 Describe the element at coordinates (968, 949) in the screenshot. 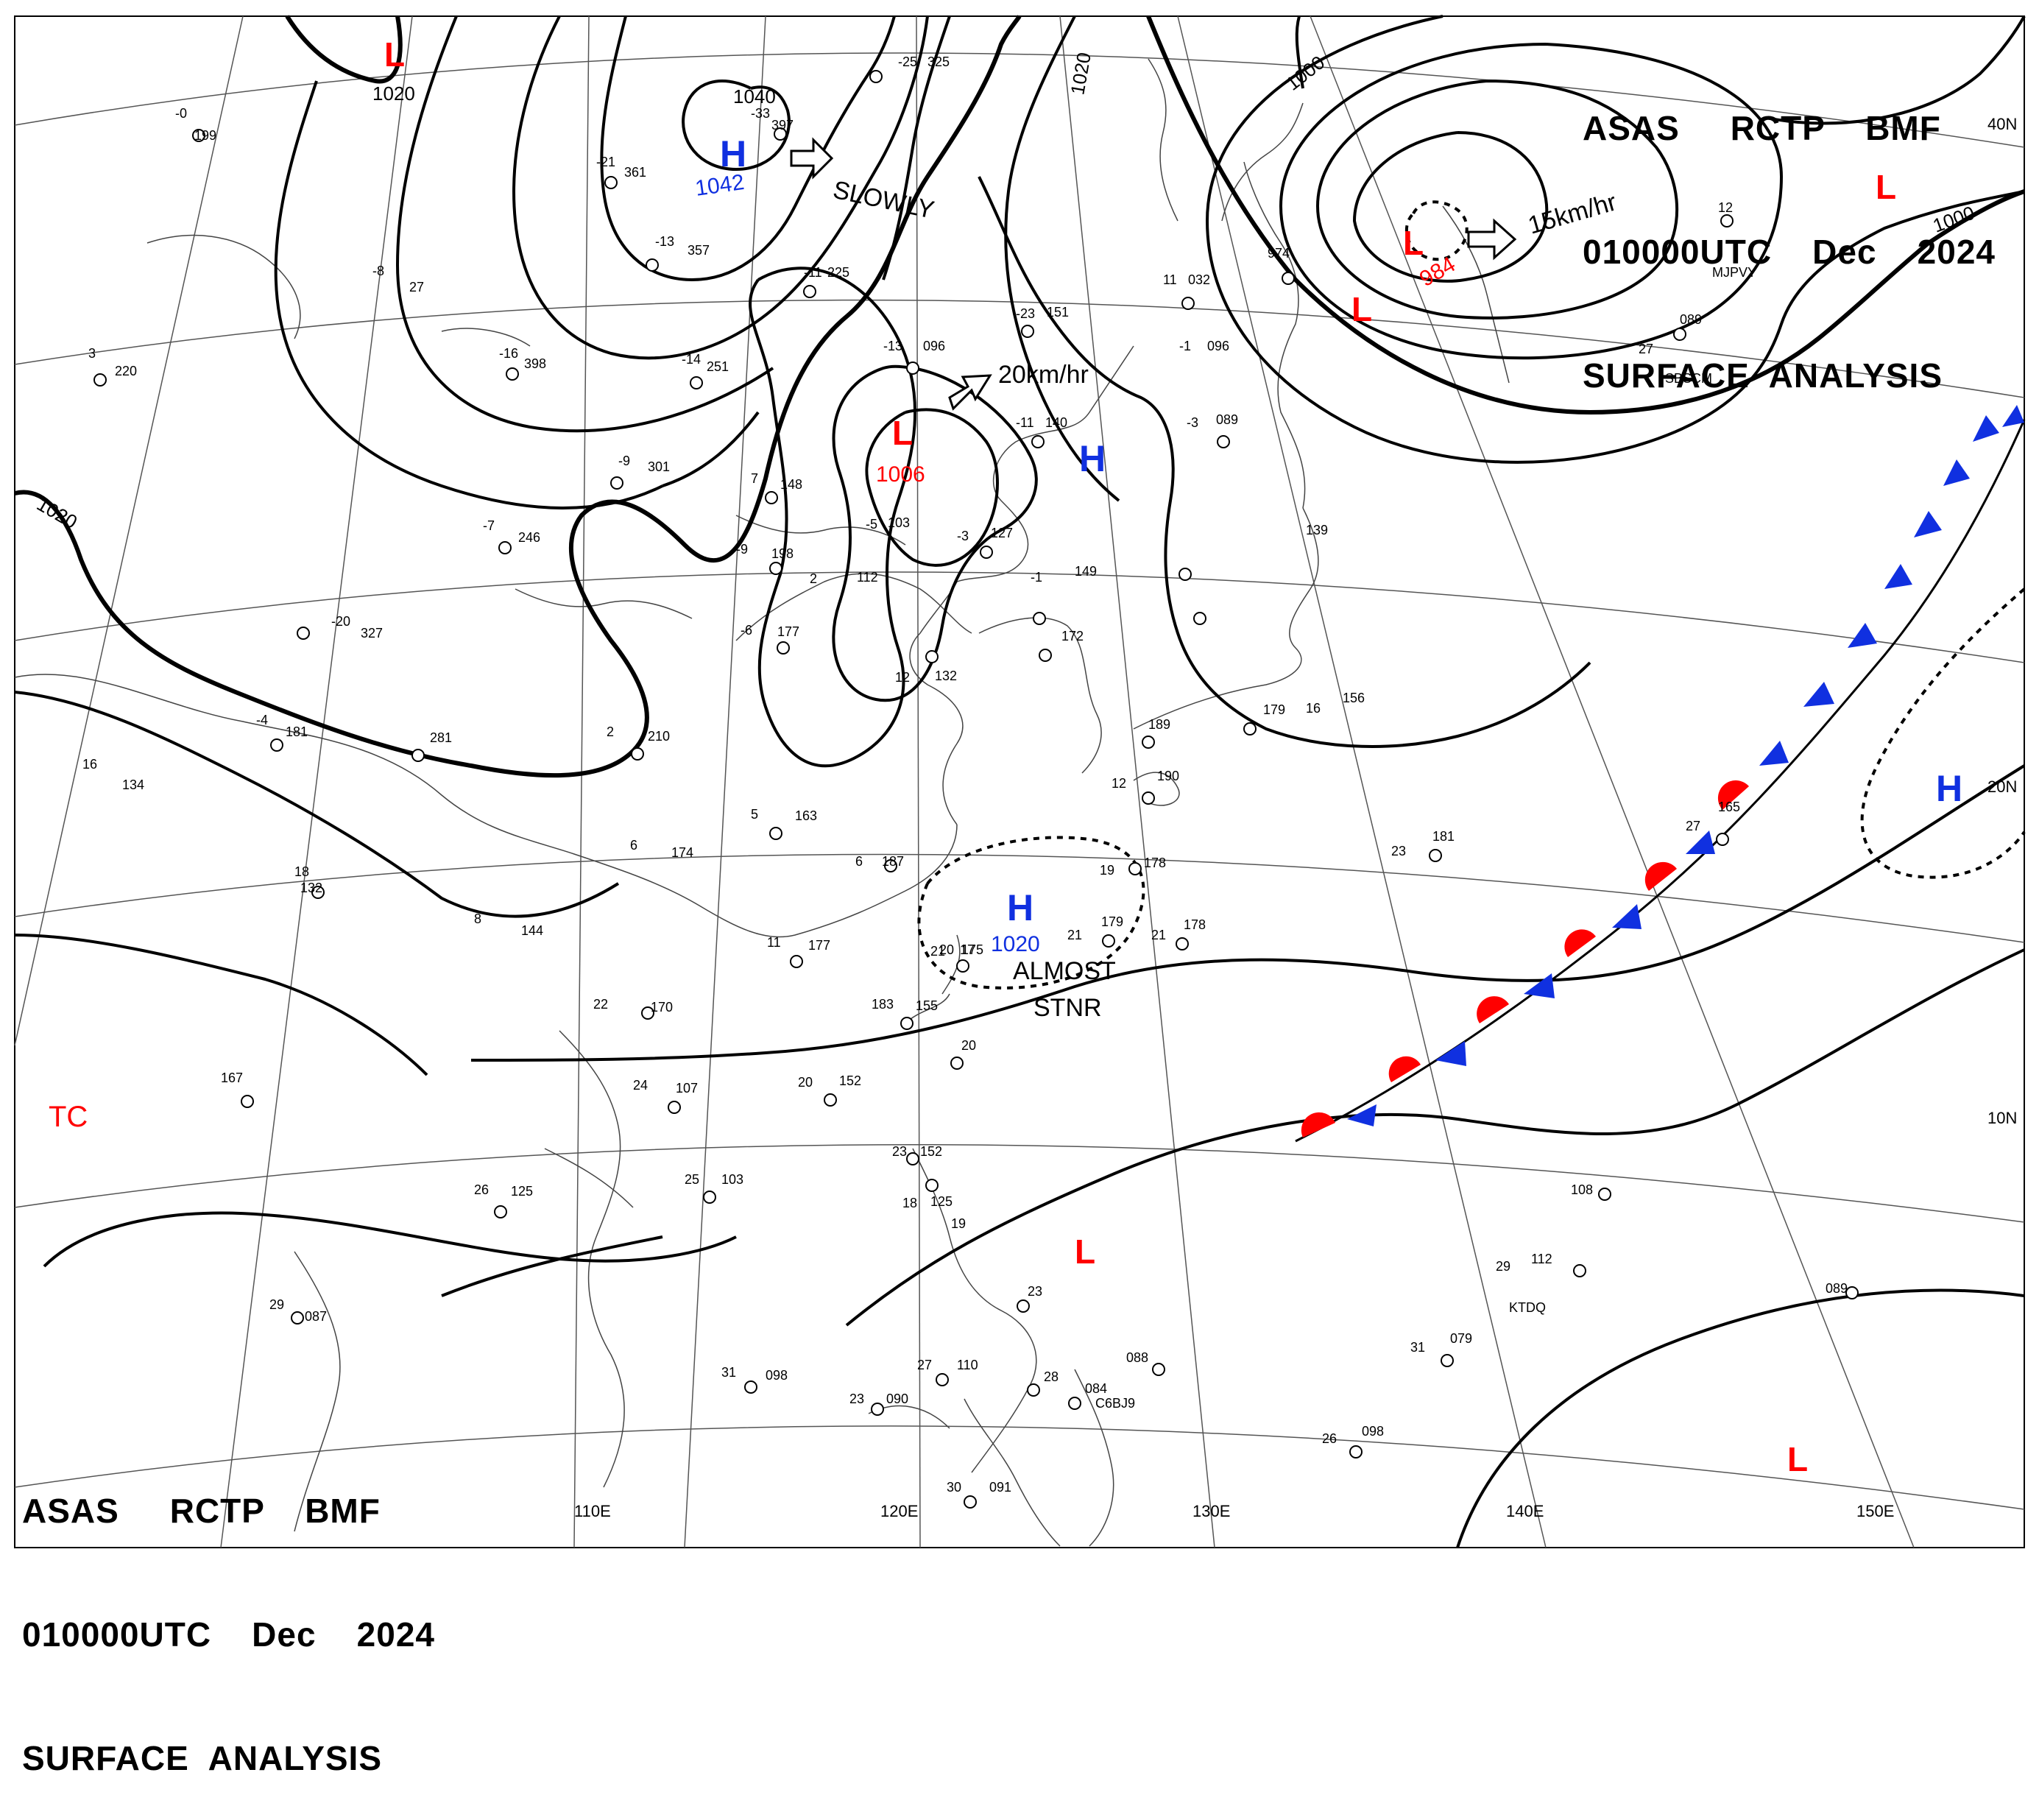

I see `station-text: 17` at that location.